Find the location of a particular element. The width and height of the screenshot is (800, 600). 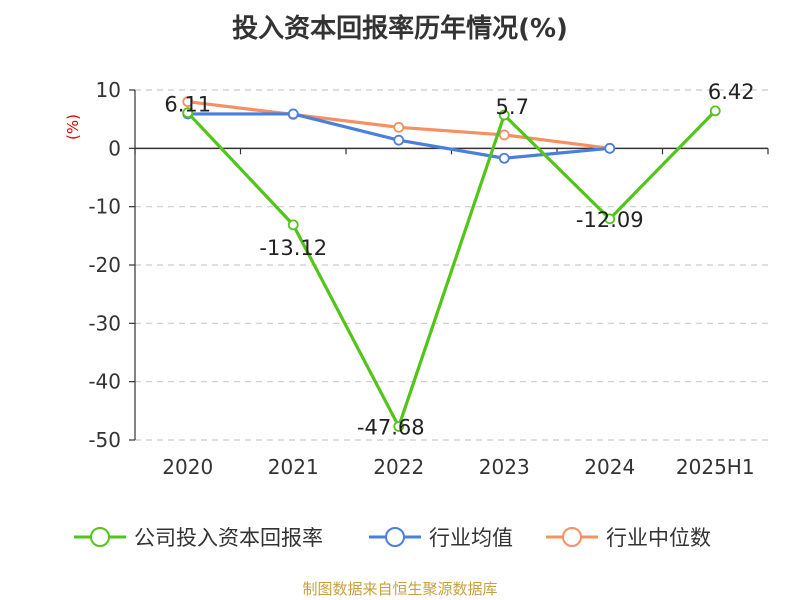

legend-item: 行业均值 is located at coordinates (441, 538).